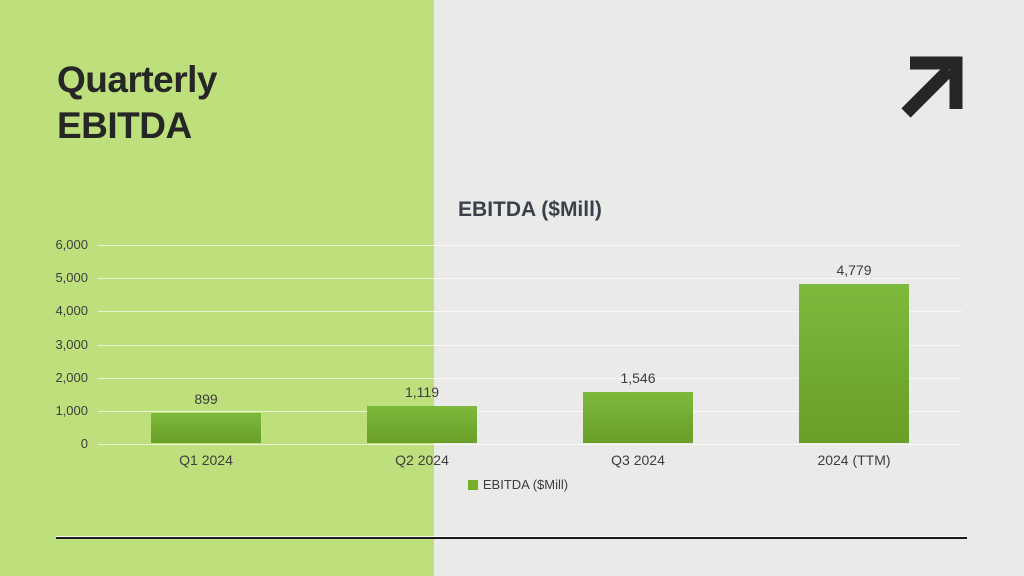 The width and height of the screenshot is (1024, 576). Describe the element at coordinates (525, 484) in the screenshot. I see `legend-label: EBITDA ($Mill)` at that location.